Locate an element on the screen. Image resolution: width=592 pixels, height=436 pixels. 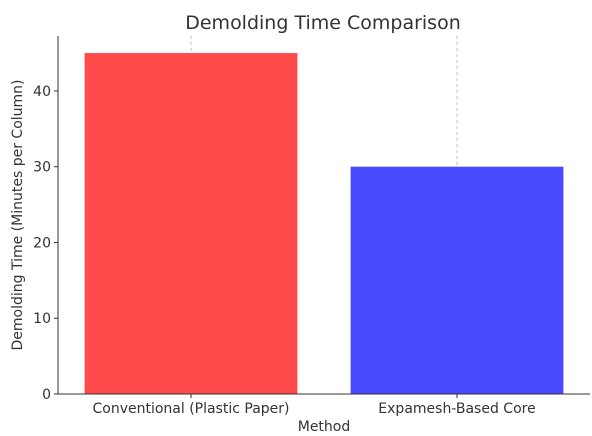
y-tick-label: 40 is located at coordinates (42, 92).